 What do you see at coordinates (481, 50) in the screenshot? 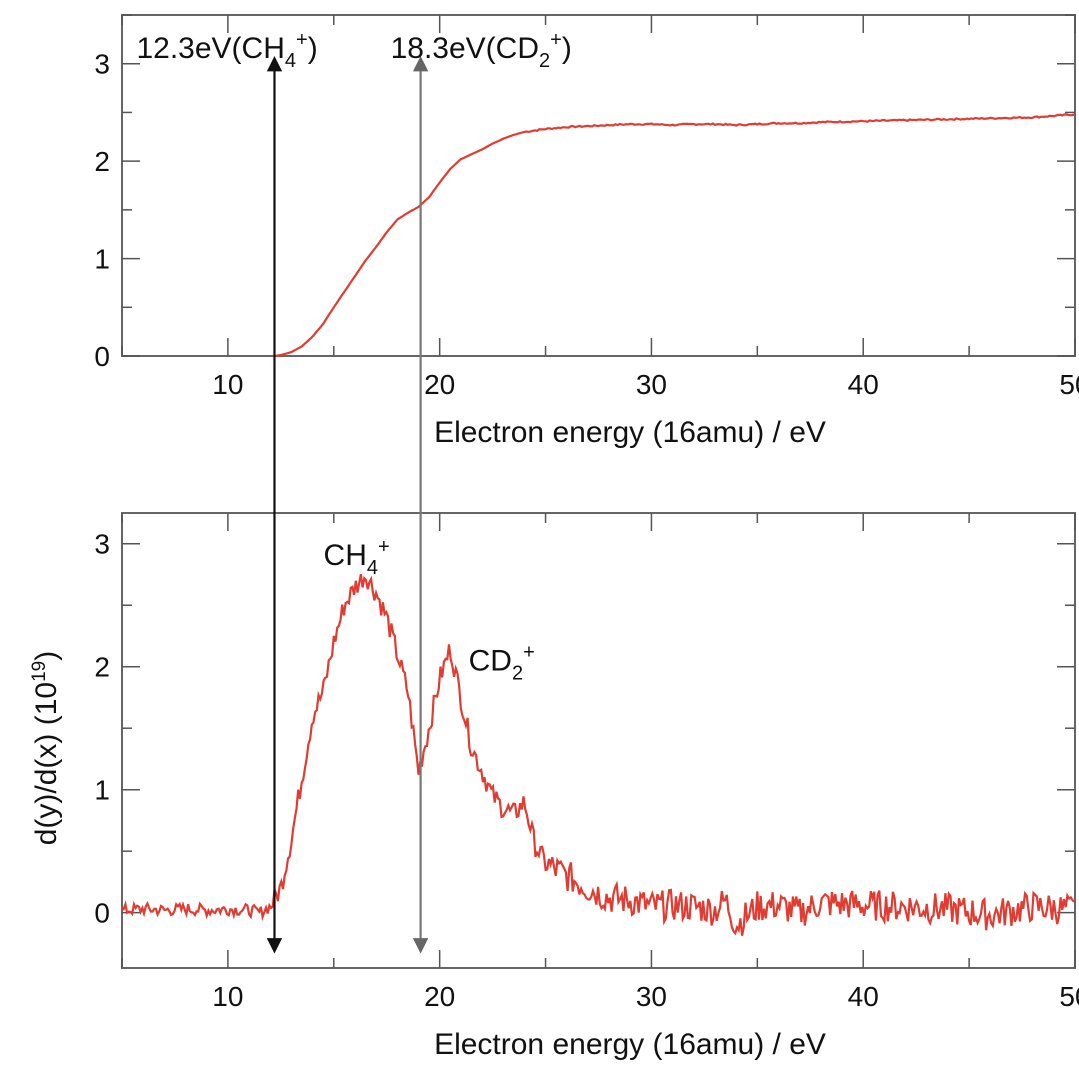
I see `cd2-threshold-label: 18.3eV(CD2+)` at bounding box center [481, 50].